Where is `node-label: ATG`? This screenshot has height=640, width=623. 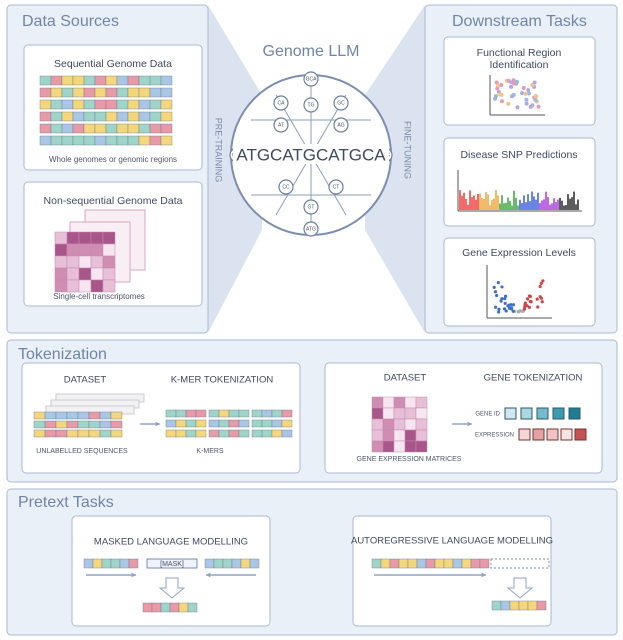
node-label: ATG is located at coordinates (311, 229).